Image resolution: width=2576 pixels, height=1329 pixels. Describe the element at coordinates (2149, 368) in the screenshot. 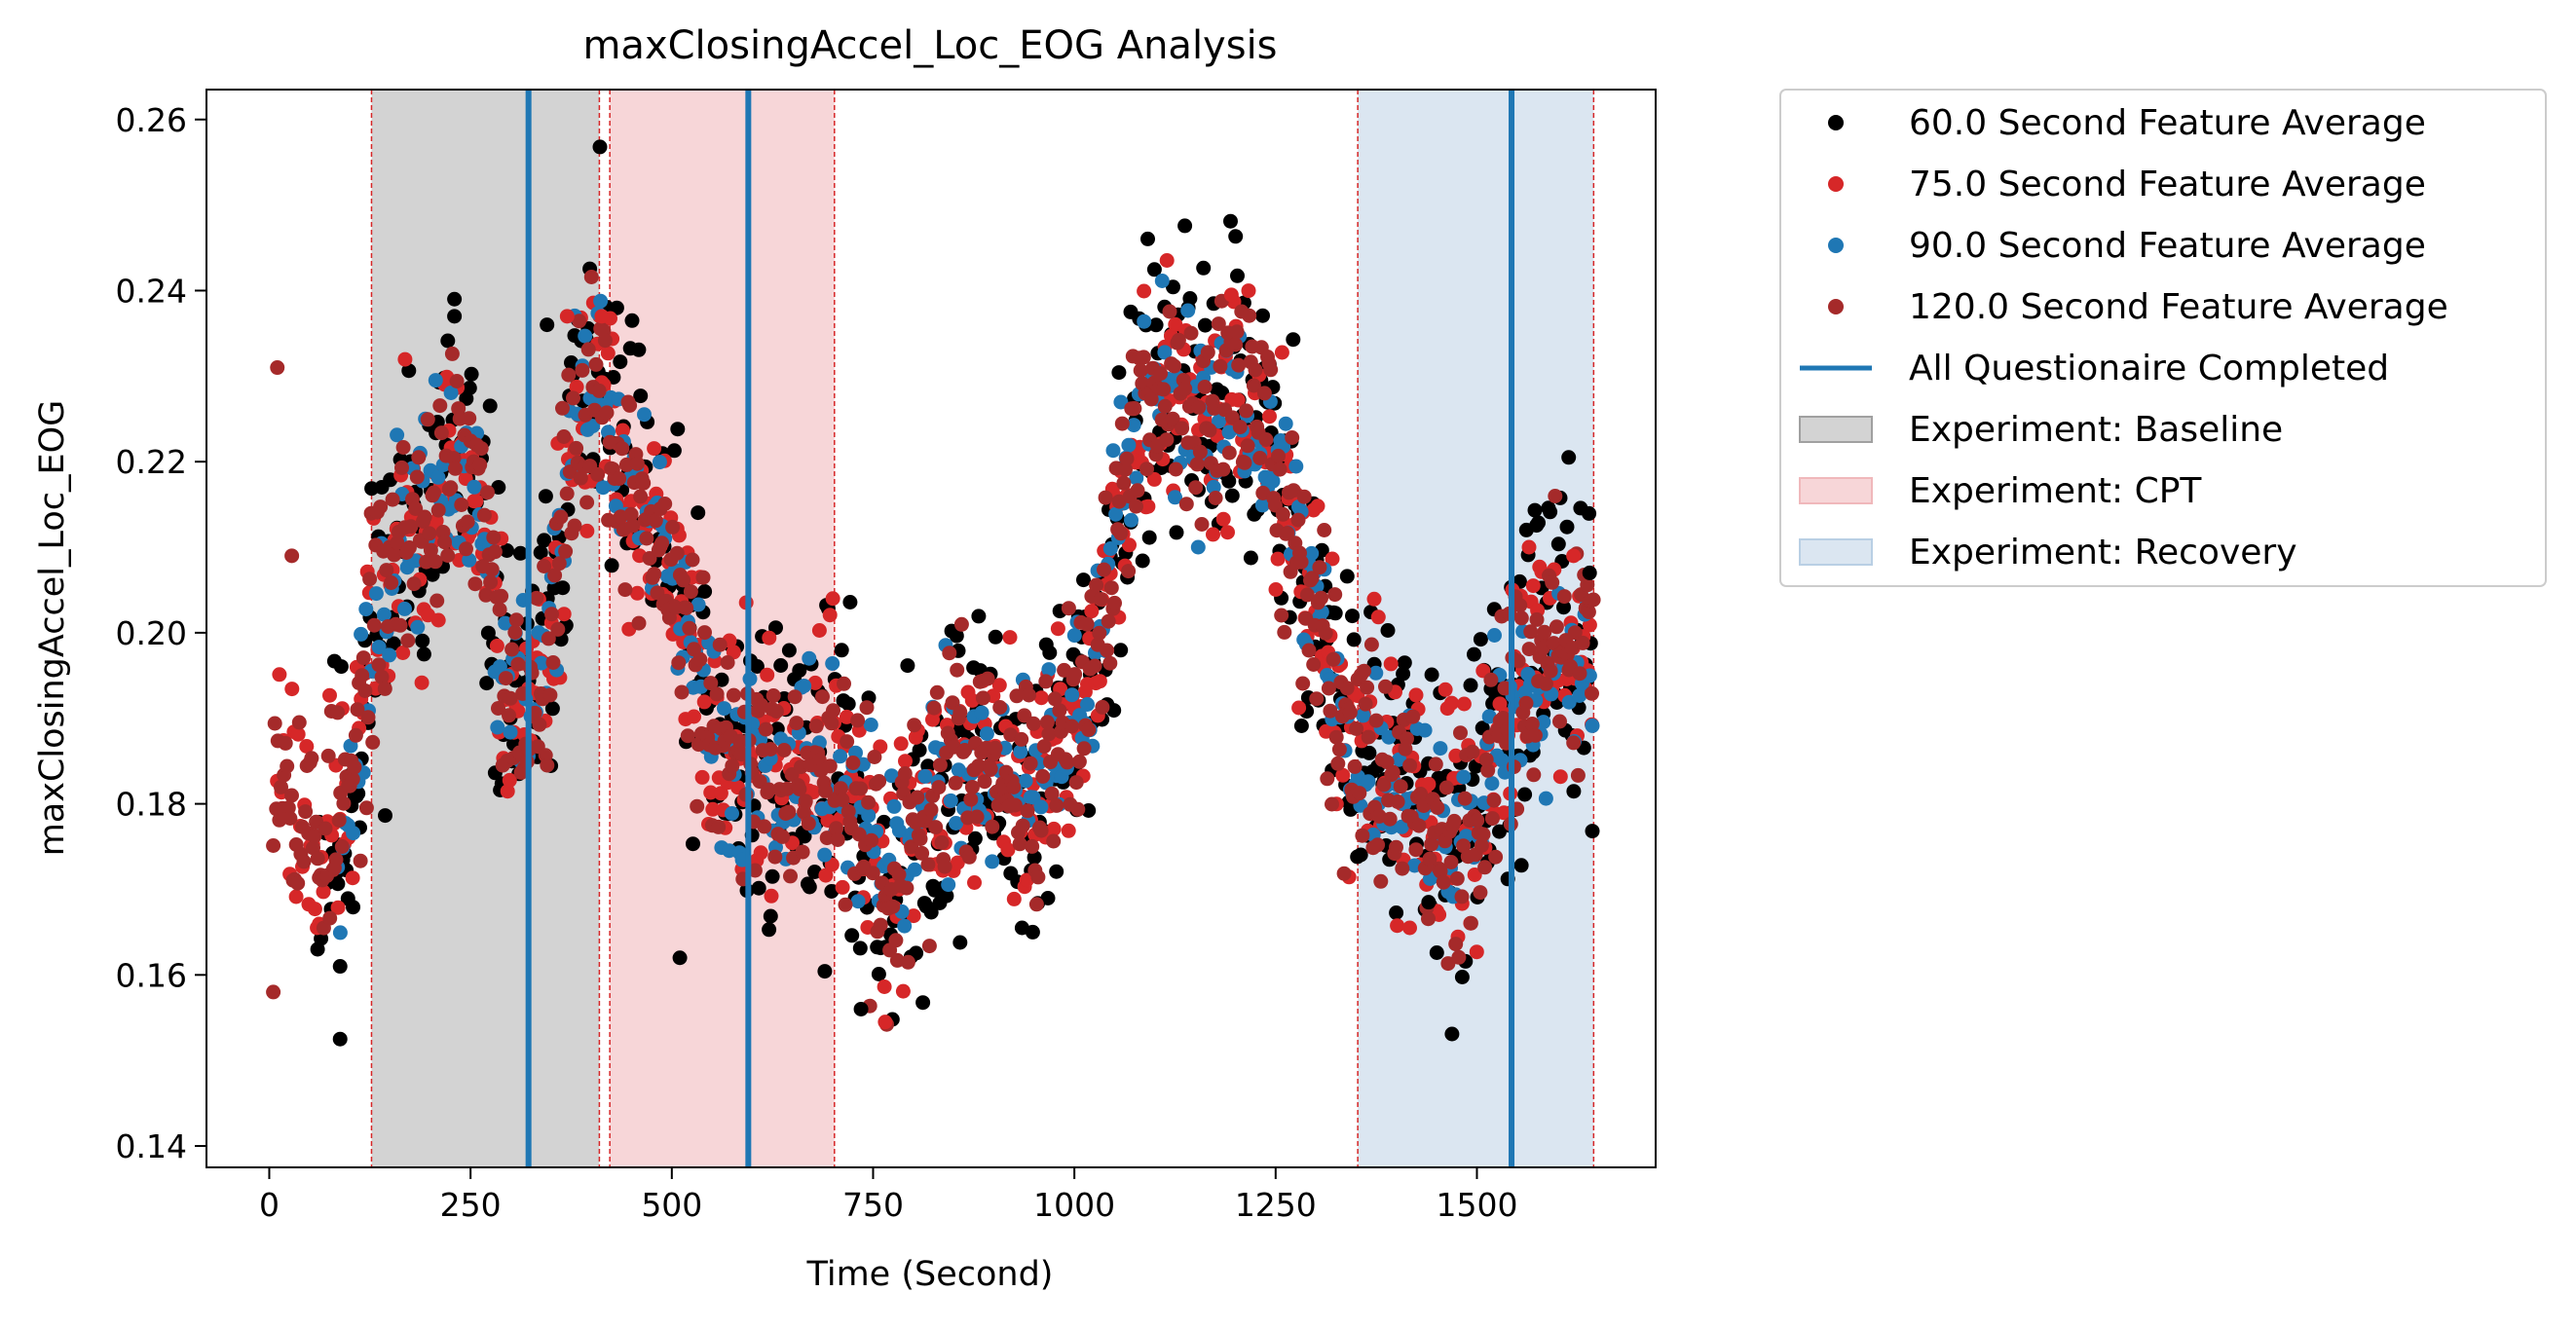

I see `legend-label: All Questionaire Completed` at that location.